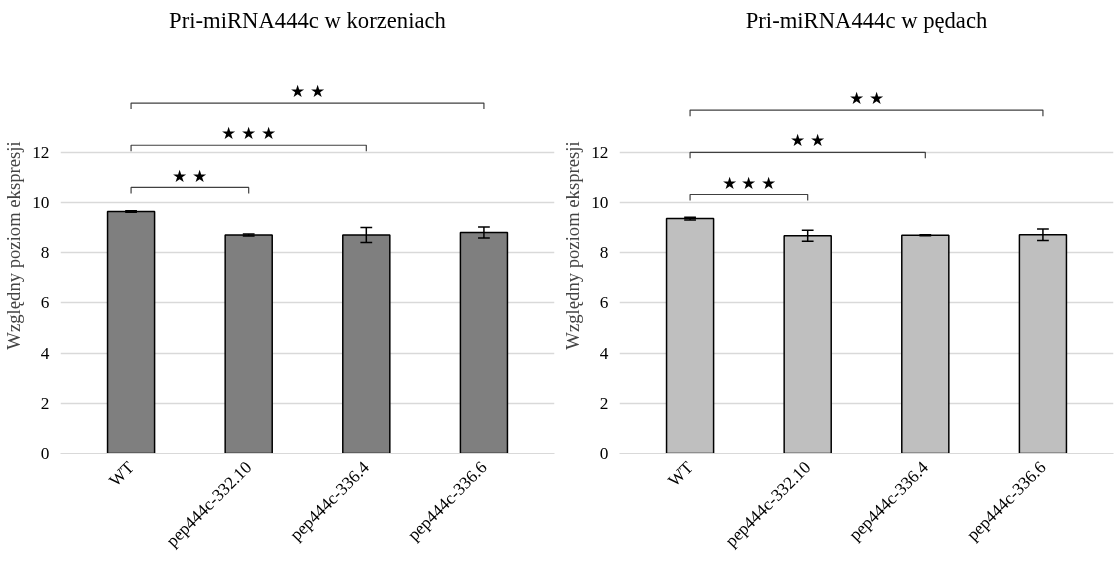 The height and width of the screenshot is (564, 1118). I want to click on chart-title: Pri-miRNA444c w pędach, so click(866, 20).